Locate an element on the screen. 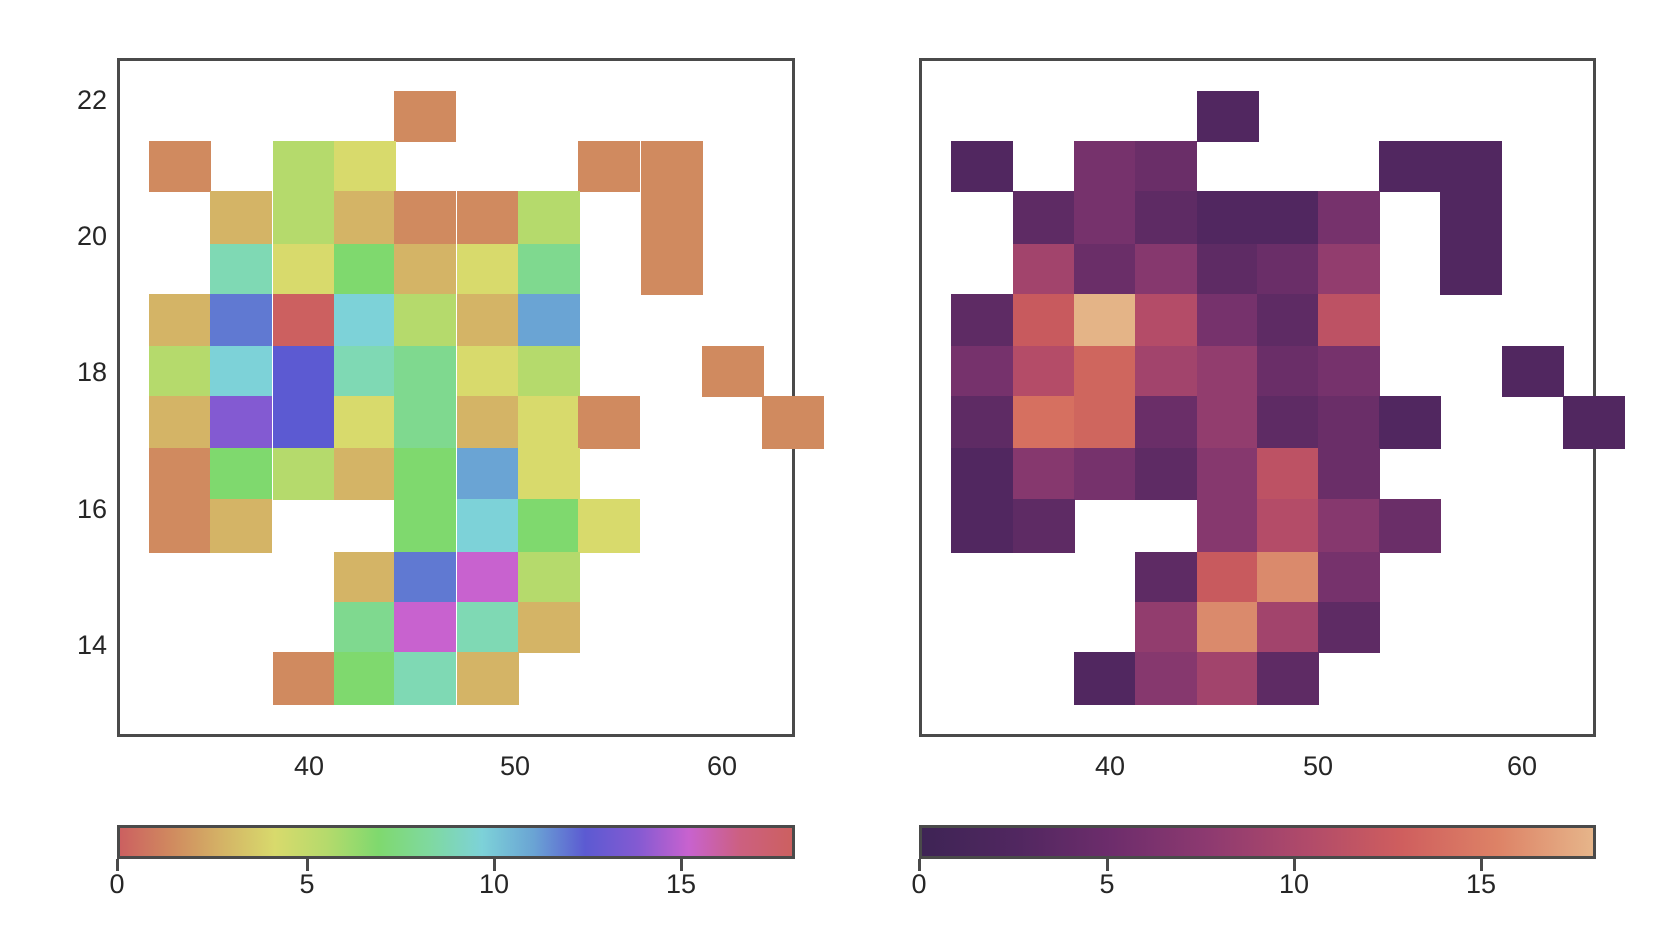 Image resolution: width=1666 pixels, height=934 pixels. y-tick-label: 18 is located at coordinates (91, 372).